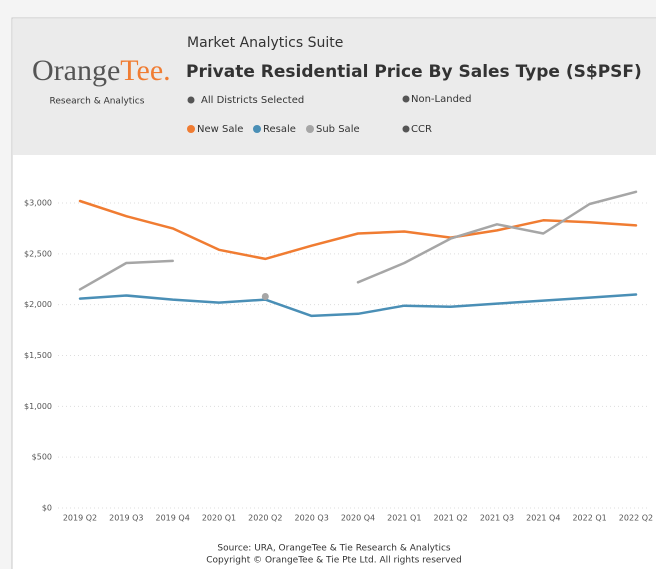  What do you see at coordinates (38, 406) in the screenshot?
I see `y-tick-label: $1,000` at bounding box center [38, 406].